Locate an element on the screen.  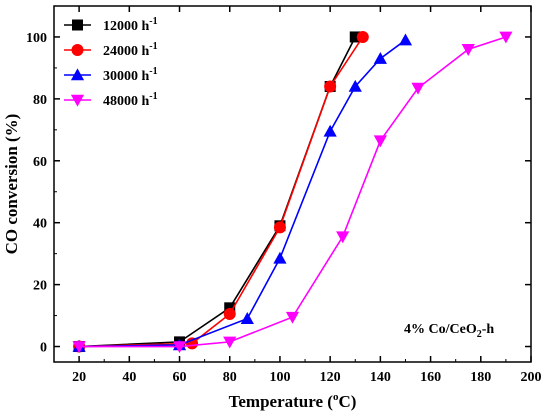
x-tick-label: 20 is located at coordinates (79, 377).